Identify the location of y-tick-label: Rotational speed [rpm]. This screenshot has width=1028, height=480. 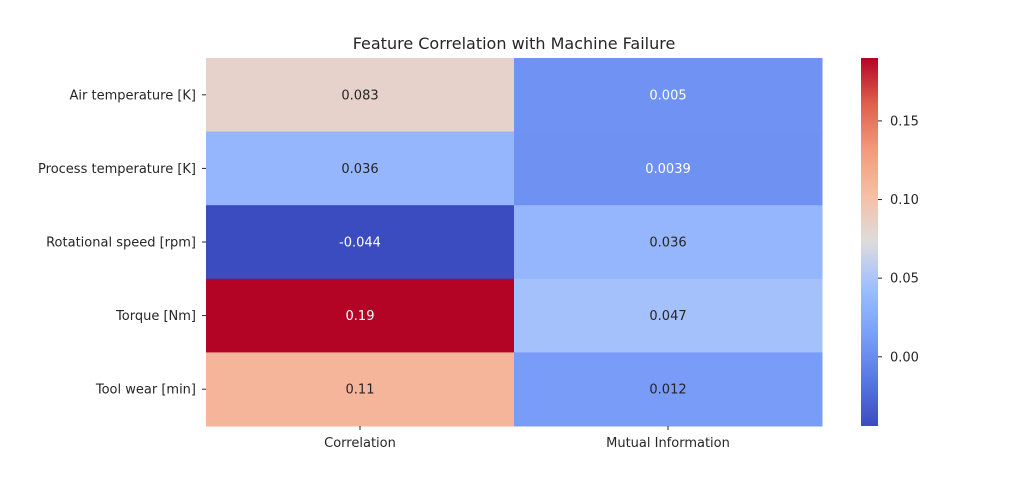
(121, 243).